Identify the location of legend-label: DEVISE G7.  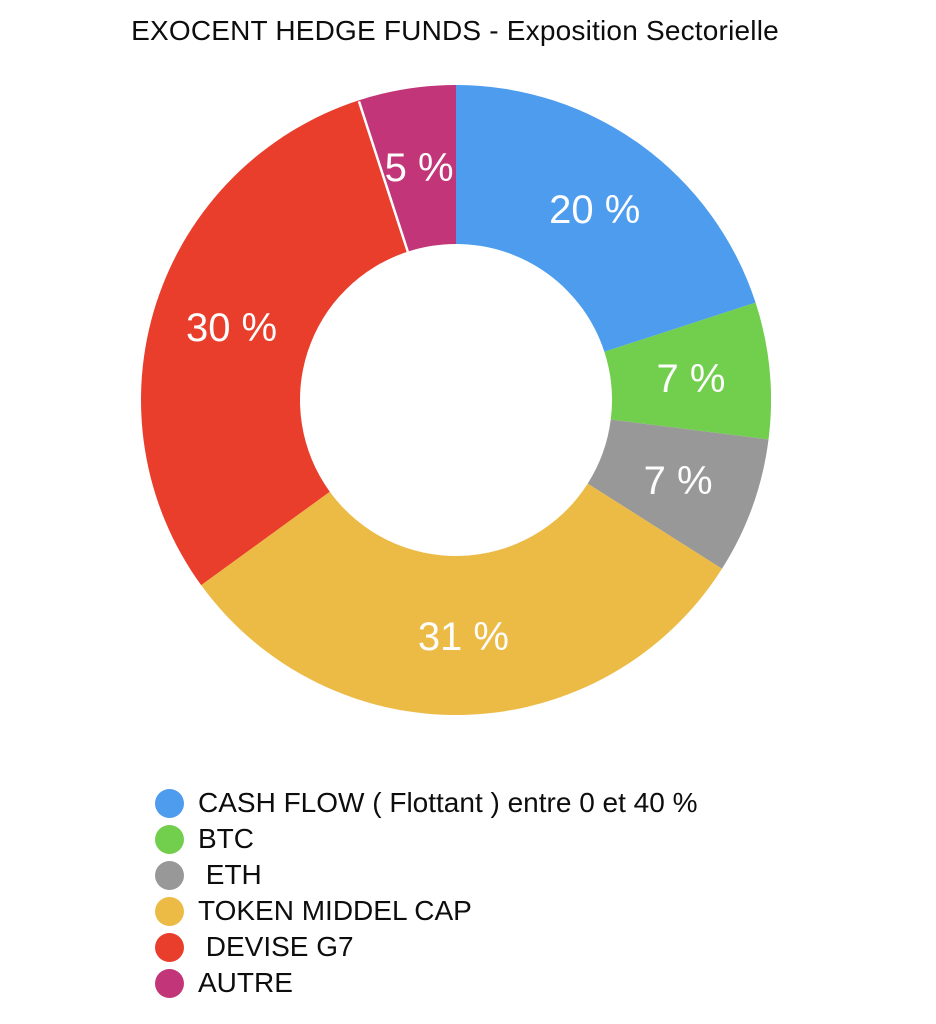
(276, 946).